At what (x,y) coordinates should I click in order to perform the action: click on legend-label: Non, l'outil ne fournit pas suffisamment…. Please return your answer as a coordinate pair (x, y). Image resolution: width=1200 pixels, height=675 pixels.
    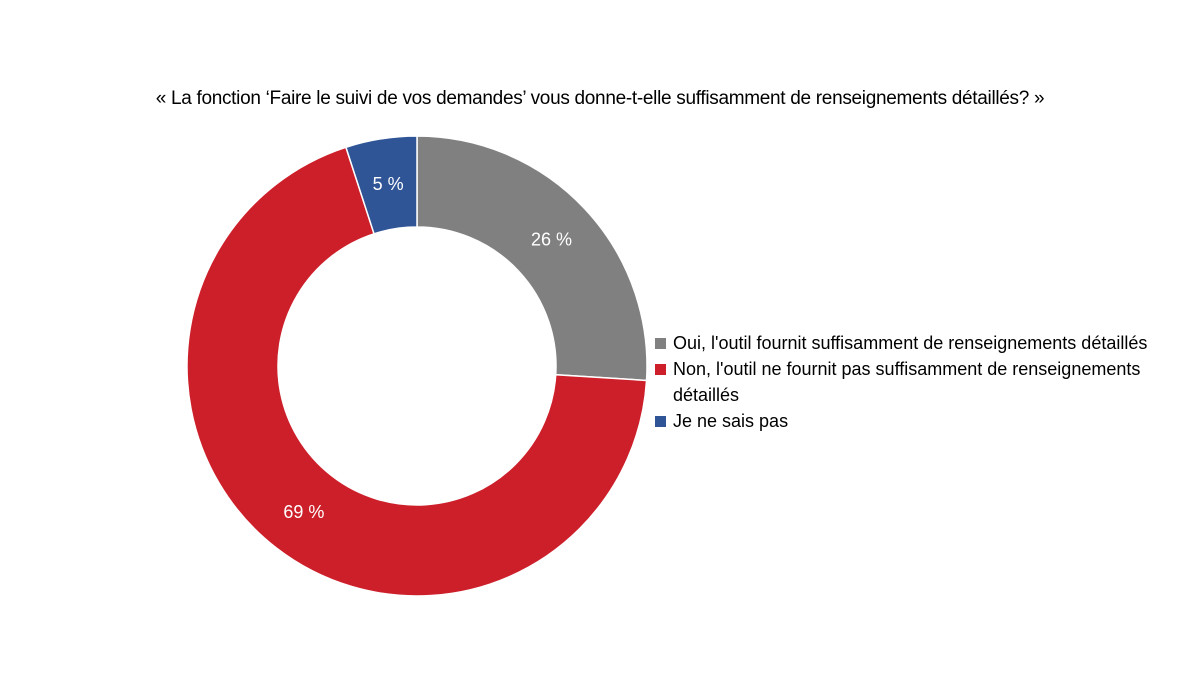
    Looking at the image, I should click on (907, 382).